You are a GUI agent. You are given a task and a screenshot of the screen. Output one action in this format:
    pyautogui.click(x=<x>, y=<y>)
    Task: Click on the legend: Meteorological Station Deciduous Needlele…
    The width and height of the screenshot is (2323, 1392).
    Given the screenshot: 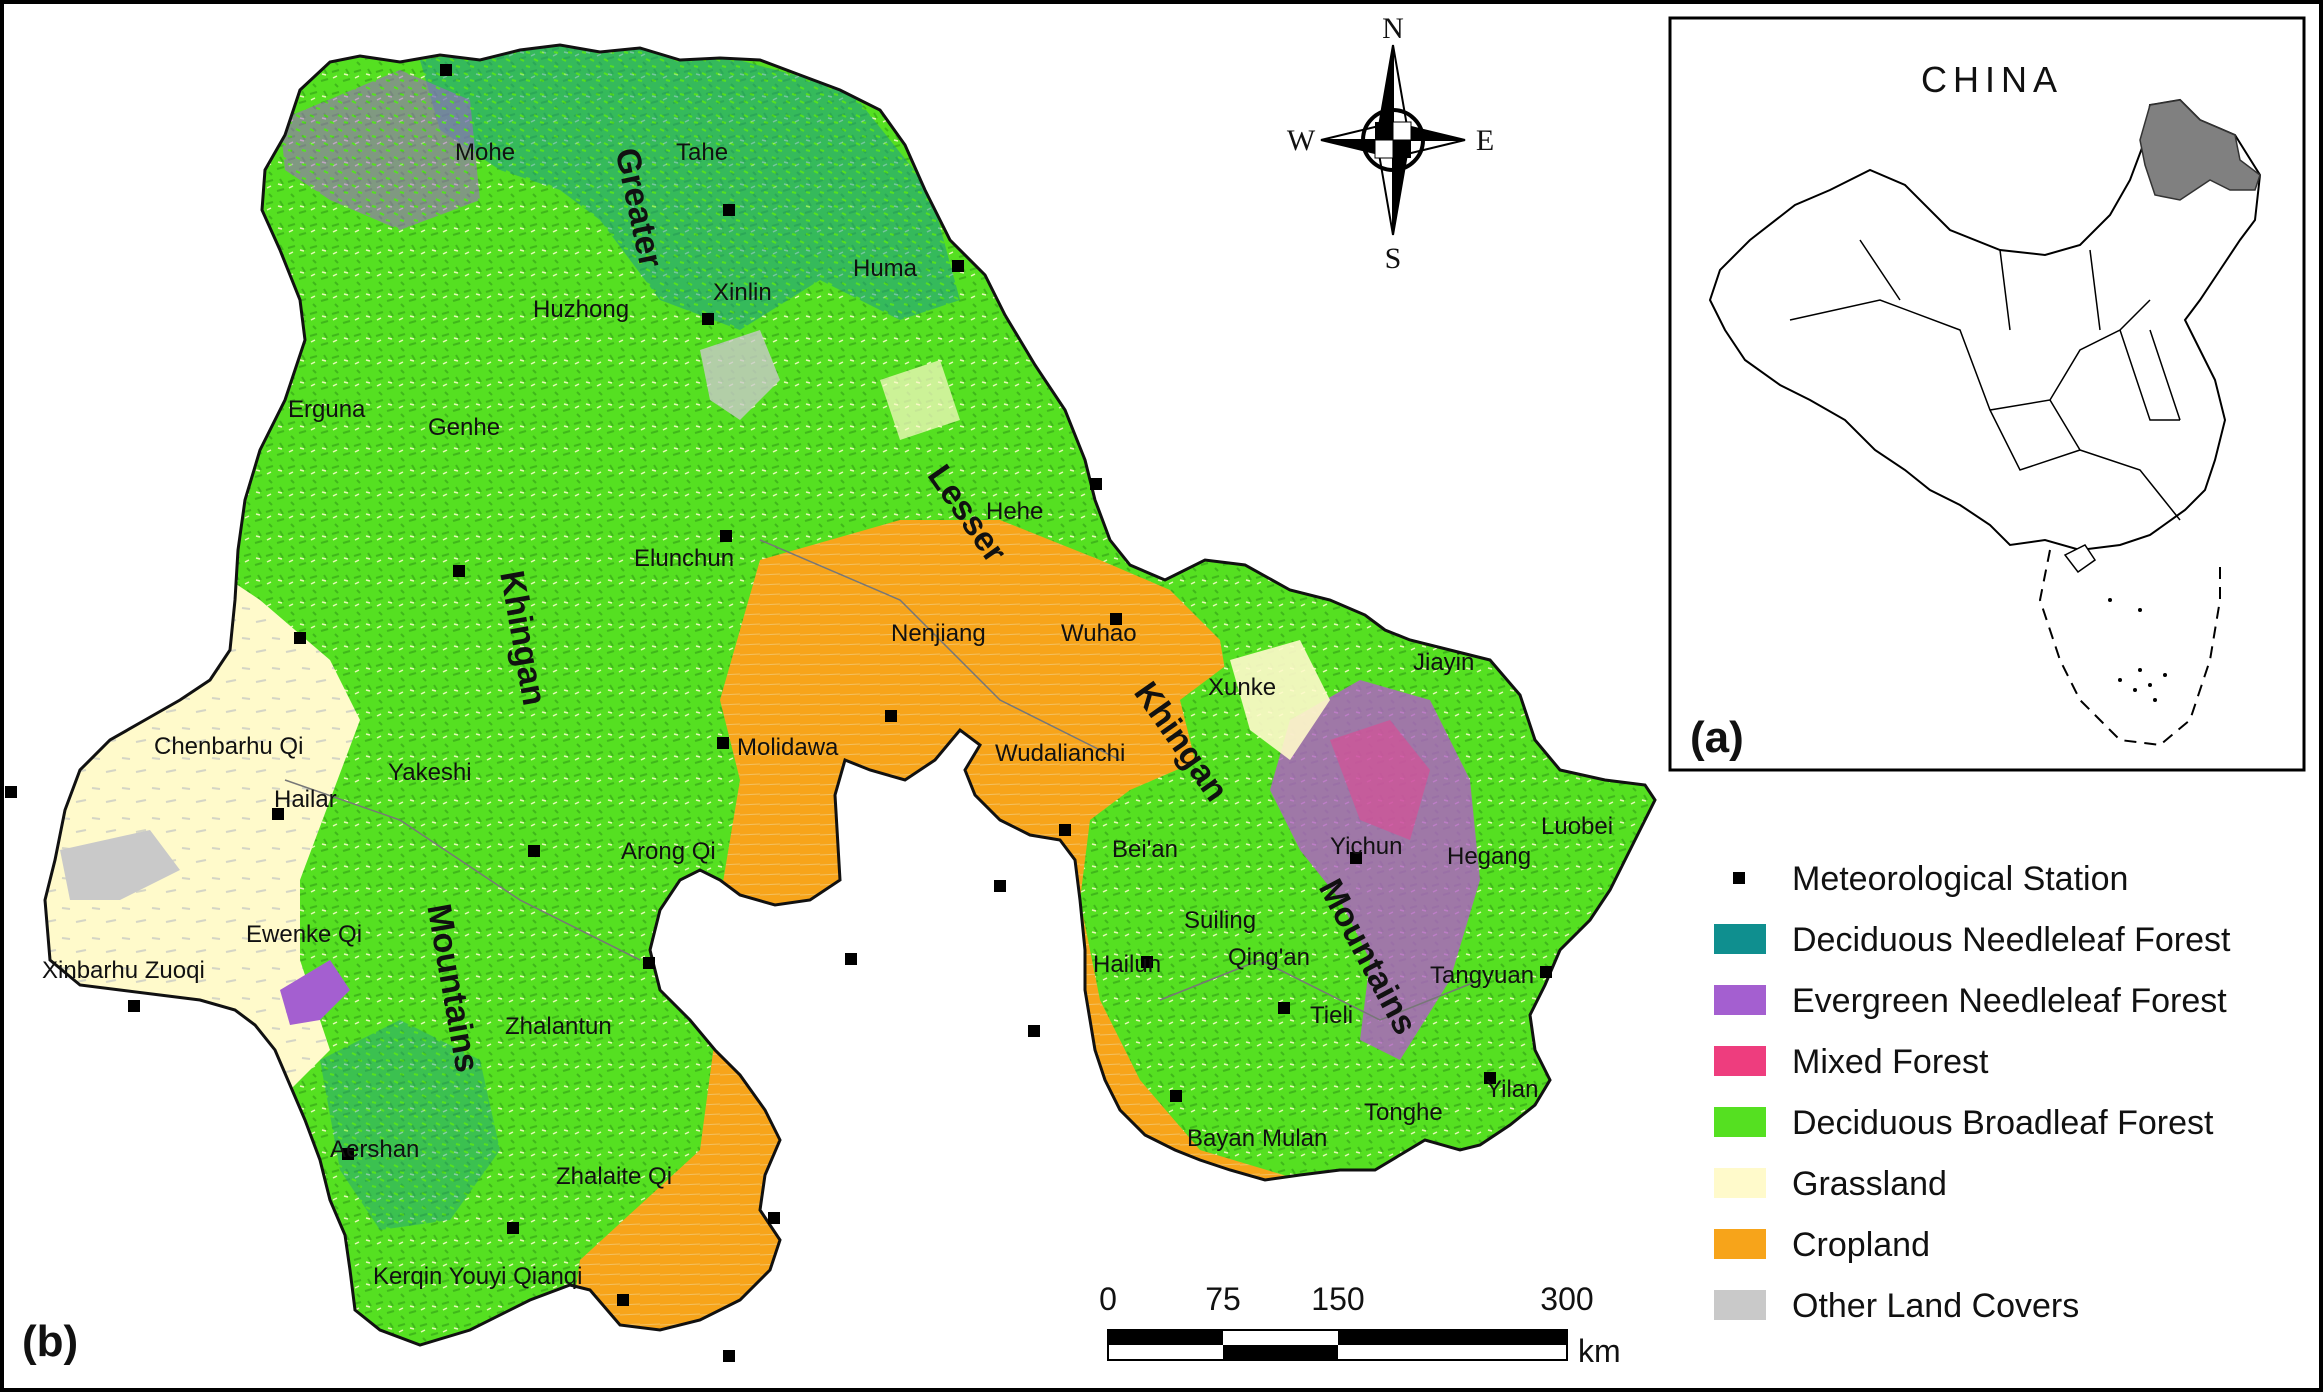 What is the action you would take?
    pyautogui.click(x=1972, y=1092)
    